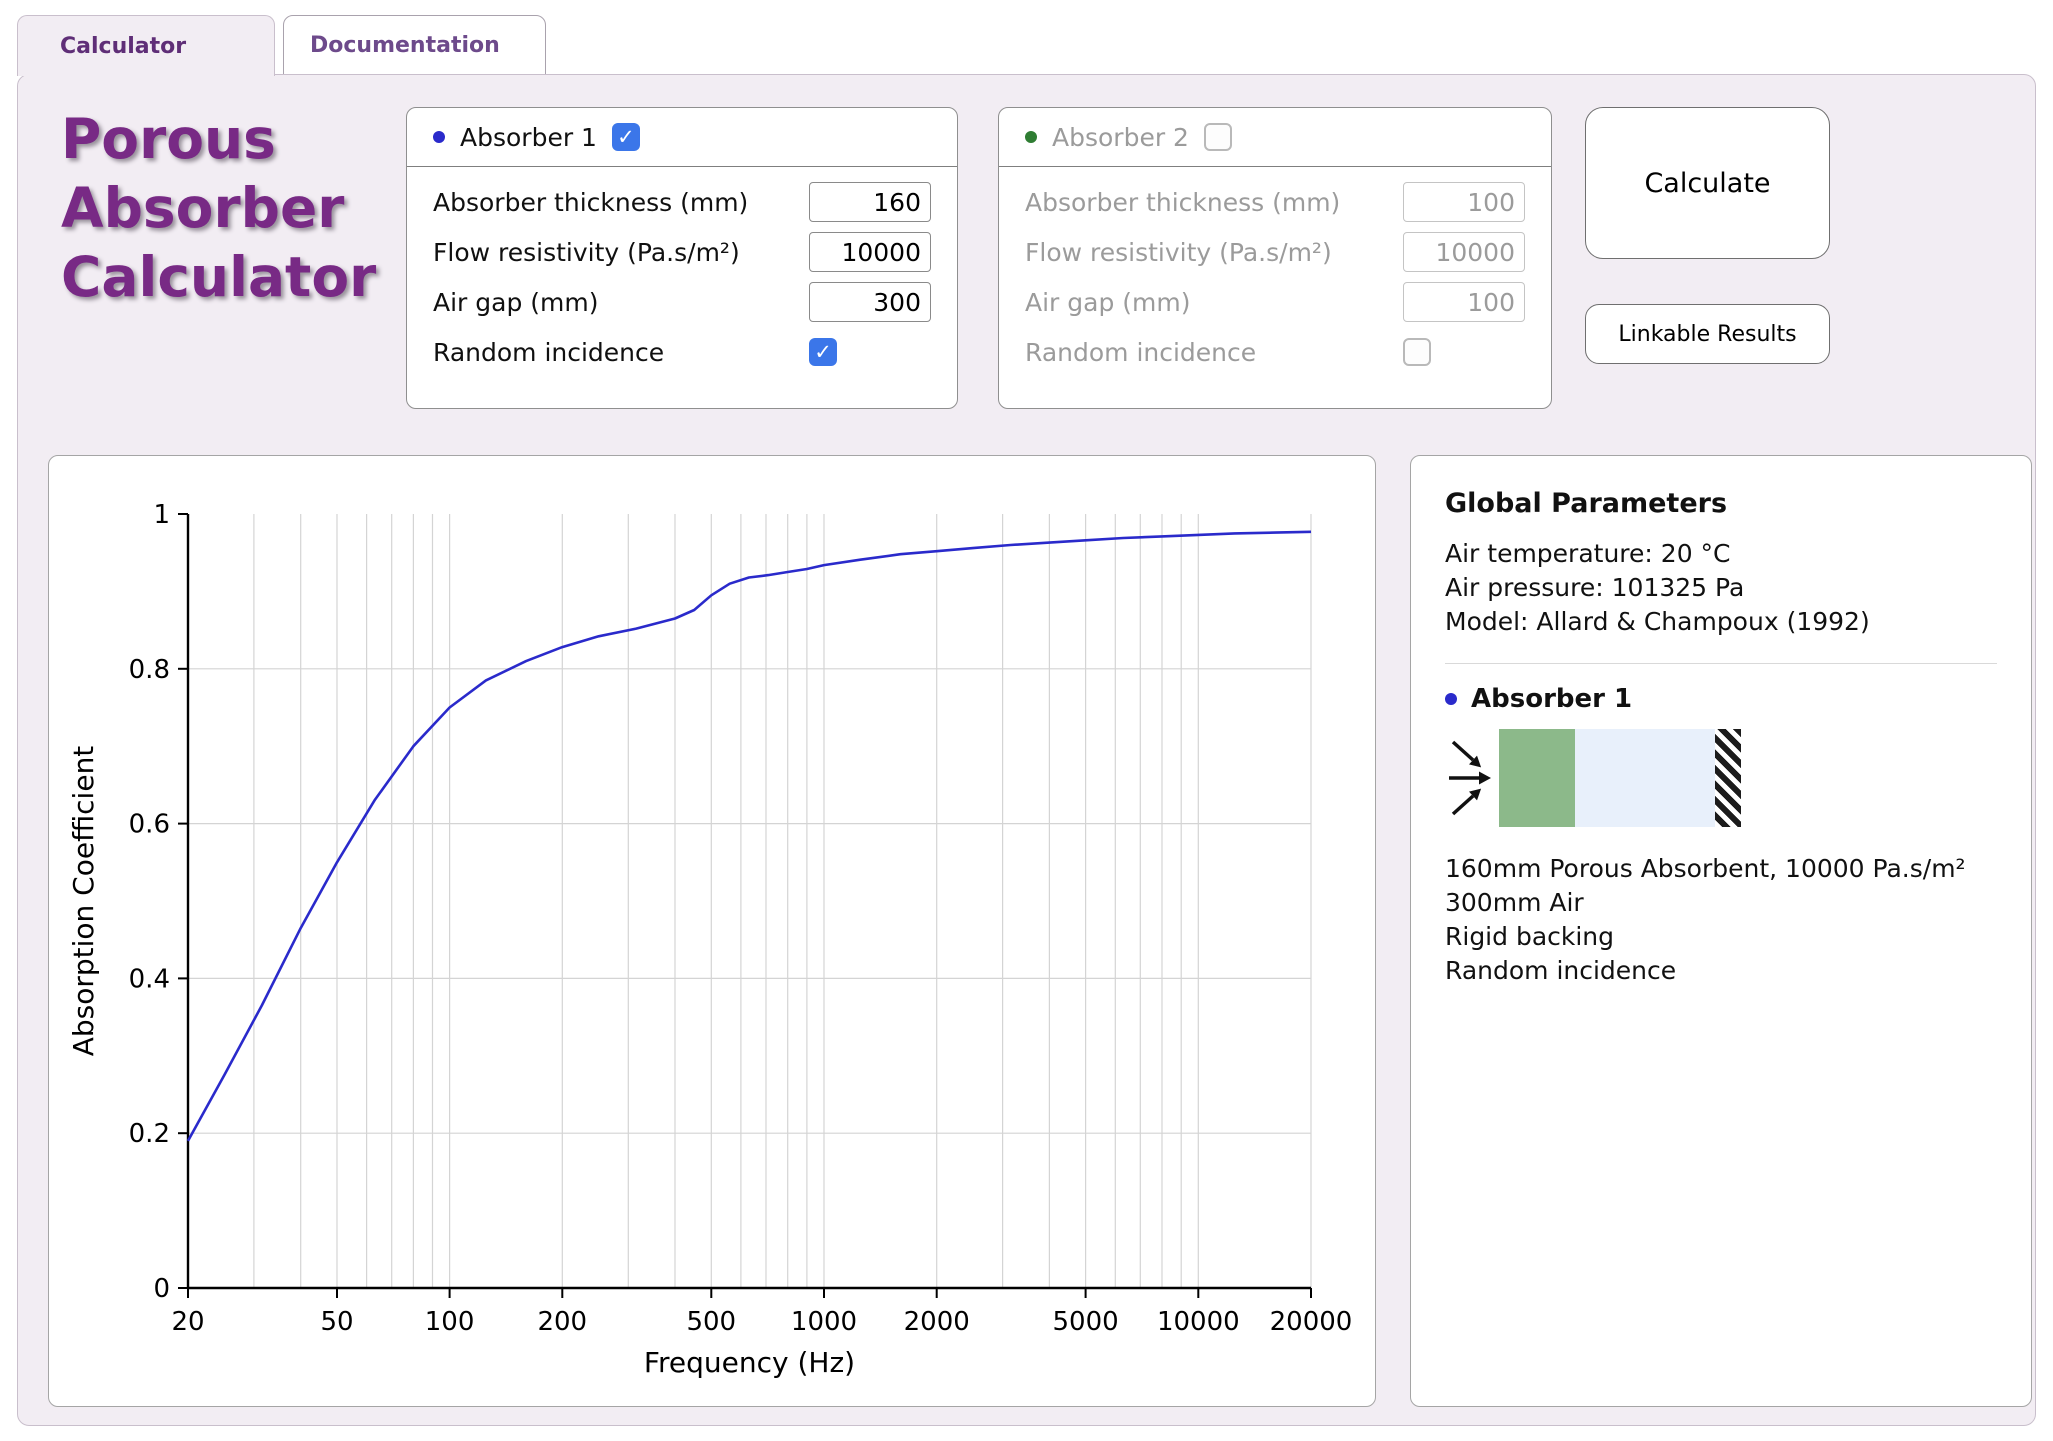 Image resolution: width=2053 pixels, height=1441 pixels. I want to click on absorber2-thickness-row: Absorber thickness (mm), so click(1275, 202).